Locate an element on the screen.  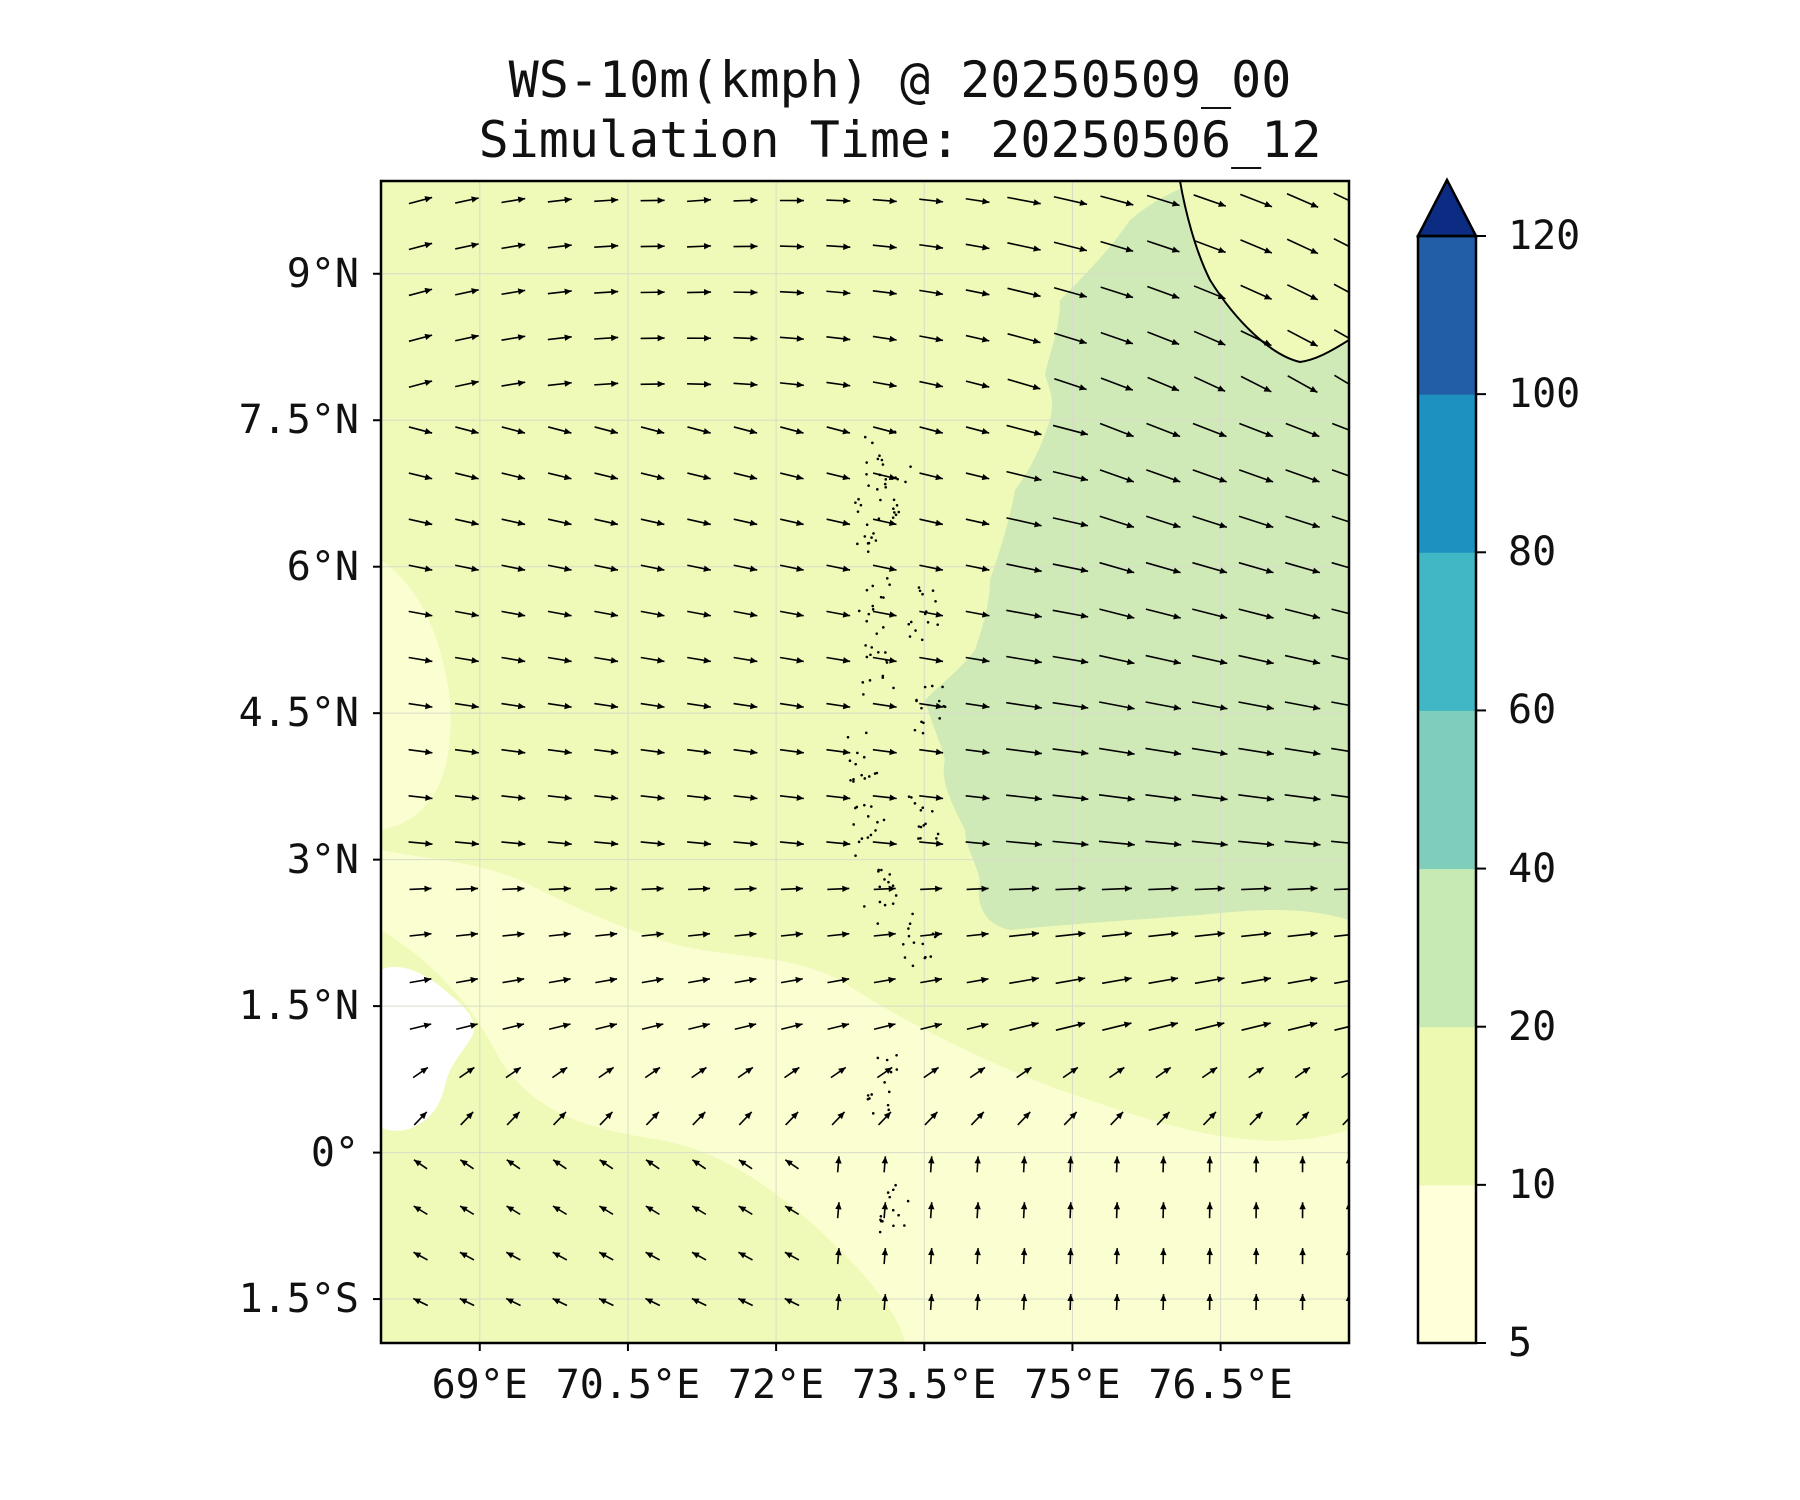
colorbar-segment is located at coordinates (1447, 948).